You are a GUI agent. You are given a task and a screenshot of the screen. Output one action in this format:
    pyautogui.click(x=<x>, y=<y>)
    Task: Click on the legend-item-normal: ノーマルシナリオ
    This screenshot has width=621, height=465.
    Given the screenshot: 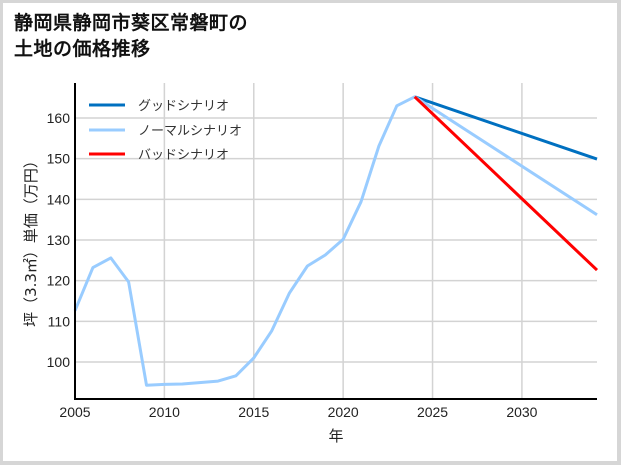 What is the action you would take?
    pyautogui.click(x=165, y=131)
    